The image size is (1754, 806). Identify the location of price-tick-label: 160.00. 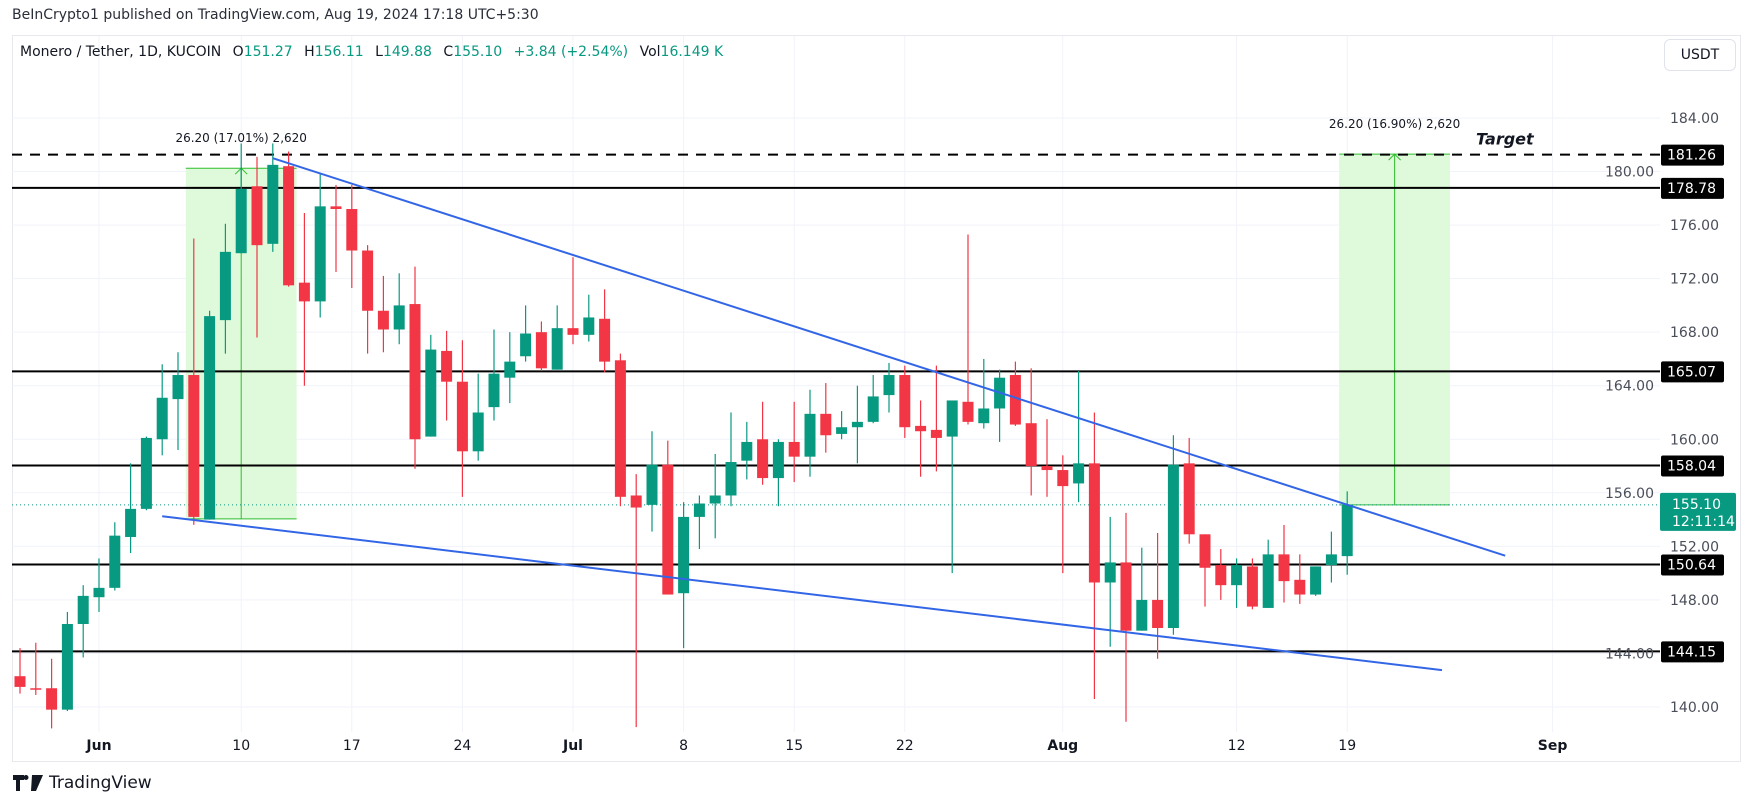
(1694, 440).